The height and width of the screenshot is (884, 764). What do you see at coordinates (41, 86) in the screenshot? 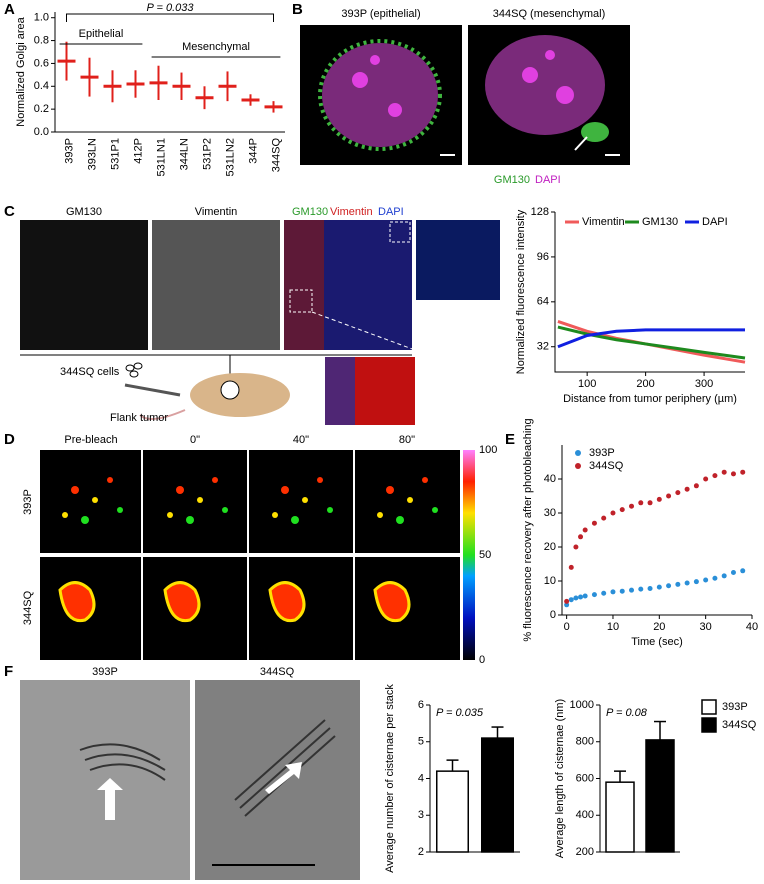
I see `y-tick-label: 0.4` at bounding box center [41, 86].